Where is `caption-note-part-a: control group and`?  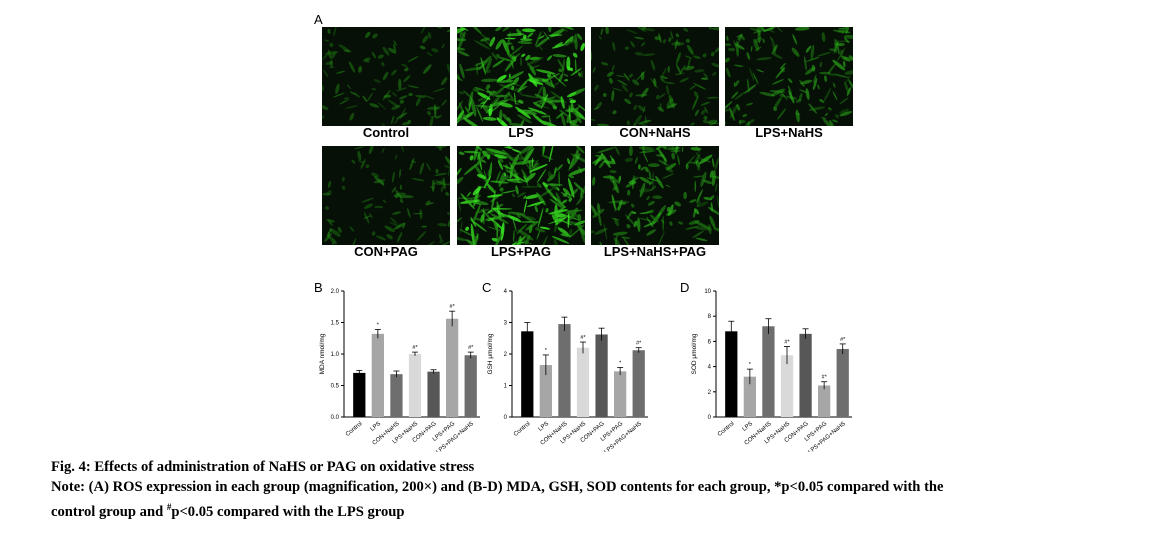 caption-note-part-a: control group and is located at coordinates (109, 511).